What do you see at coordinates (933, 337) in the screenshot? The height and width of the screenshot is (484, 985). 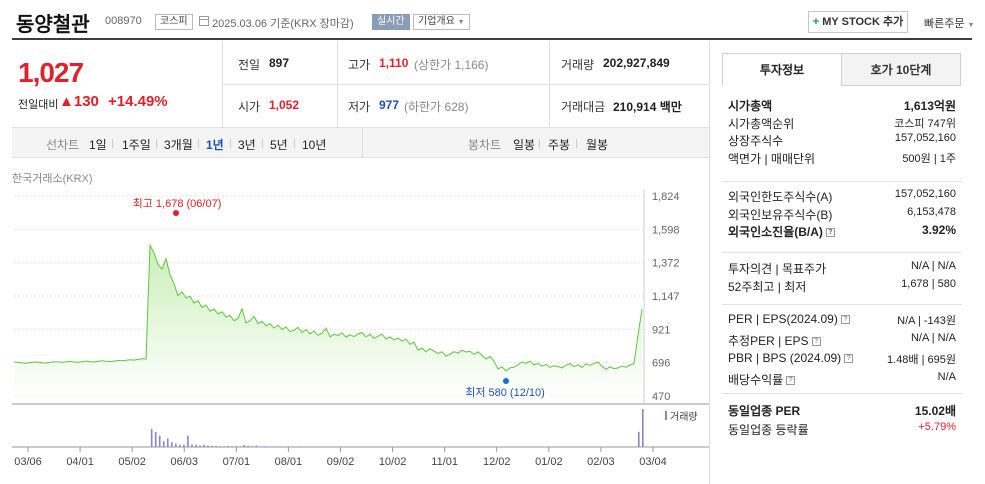 I see `invest-info-value: N/A | N/A` at bounding box center [933, 337].